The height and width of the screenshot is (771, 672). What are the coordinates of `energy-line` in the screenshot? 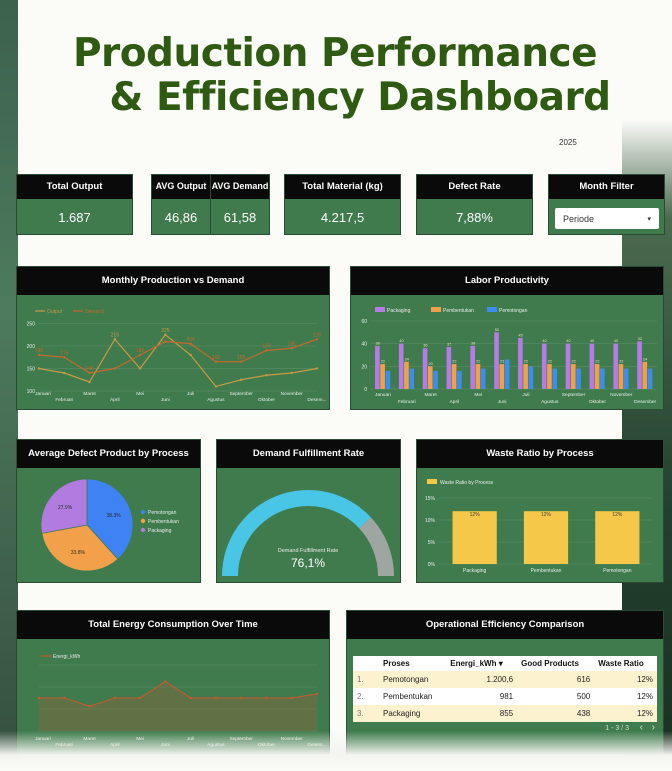 It's located at (178, 693).